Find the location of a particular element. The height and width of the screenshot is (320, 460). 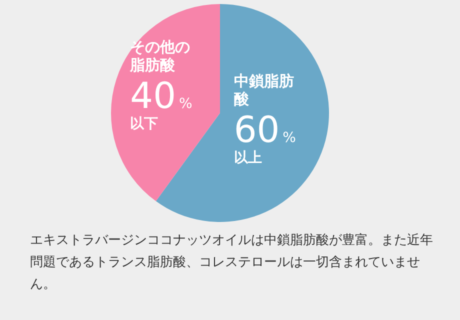

slice-label: その他の脂肪酸 is located at coordinates (159, 56).